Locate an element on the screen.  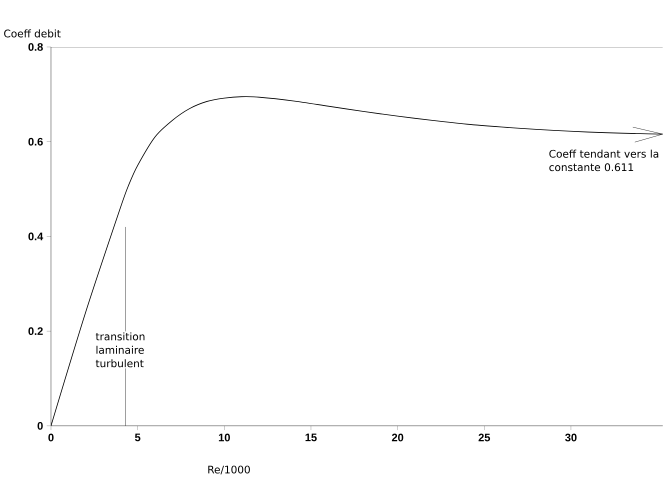
y-tick-label: 0.4 is located at coordinates (36, 236).